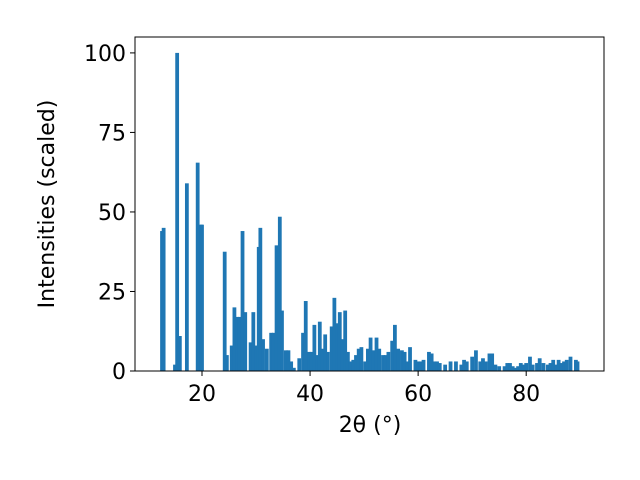 Image resolution: width=640 pixels, height=480 pixels. I want to click on y-tick-label: 25, so click(112, 292).